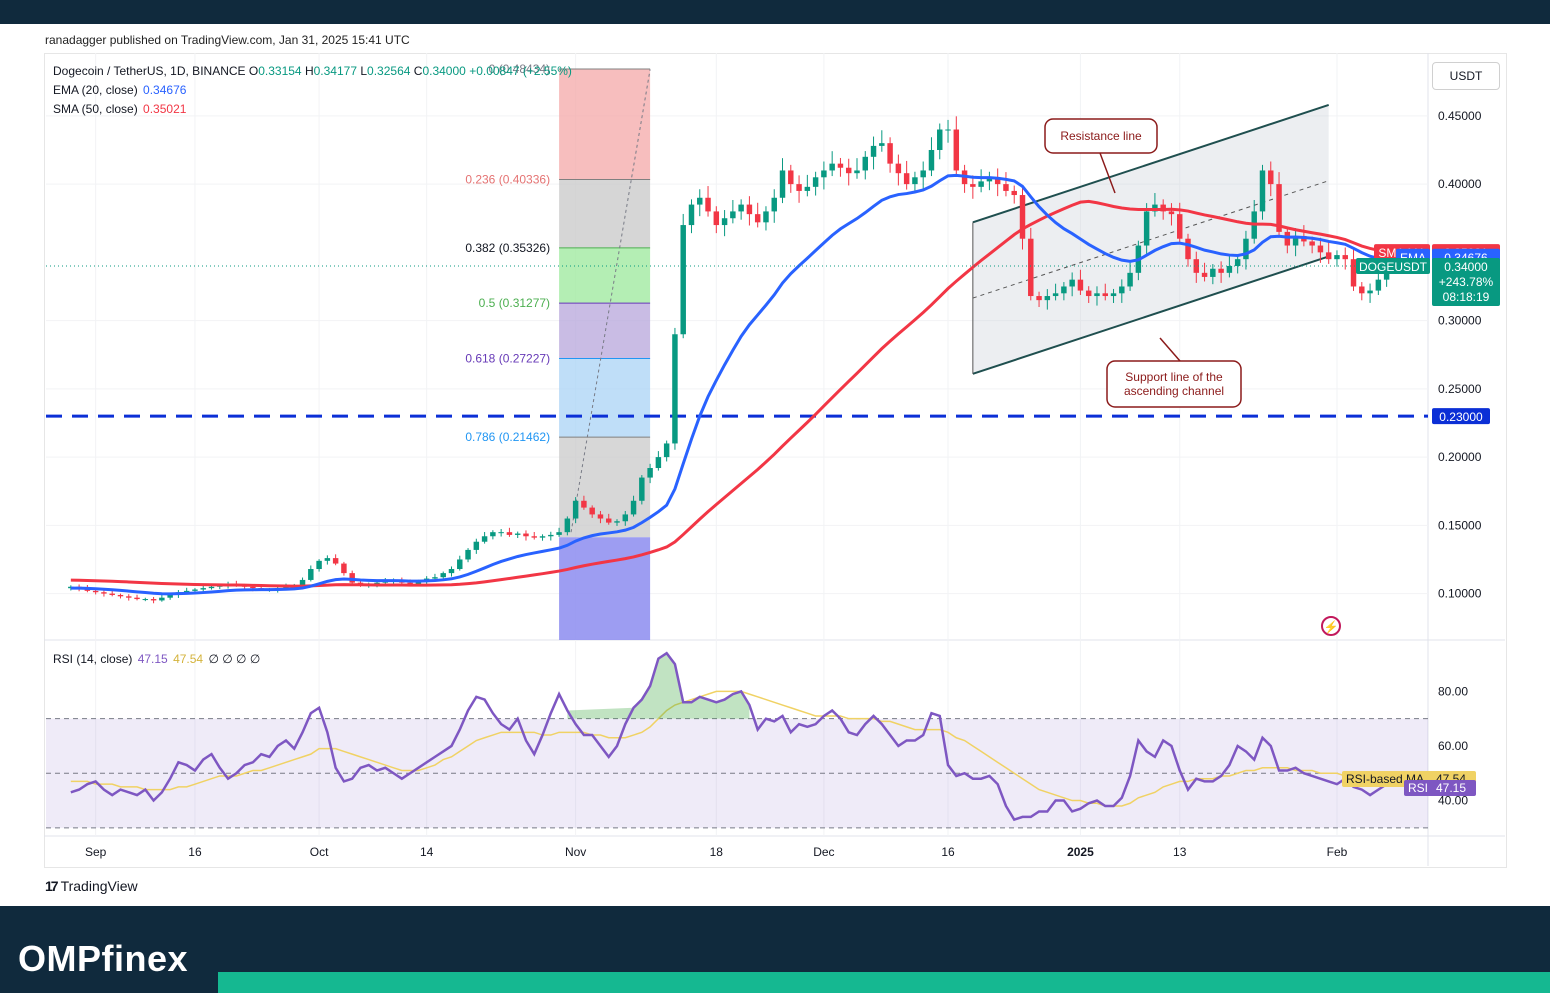  I want to click on tradingview-logo: 17 TradingView, so click(91, 886).